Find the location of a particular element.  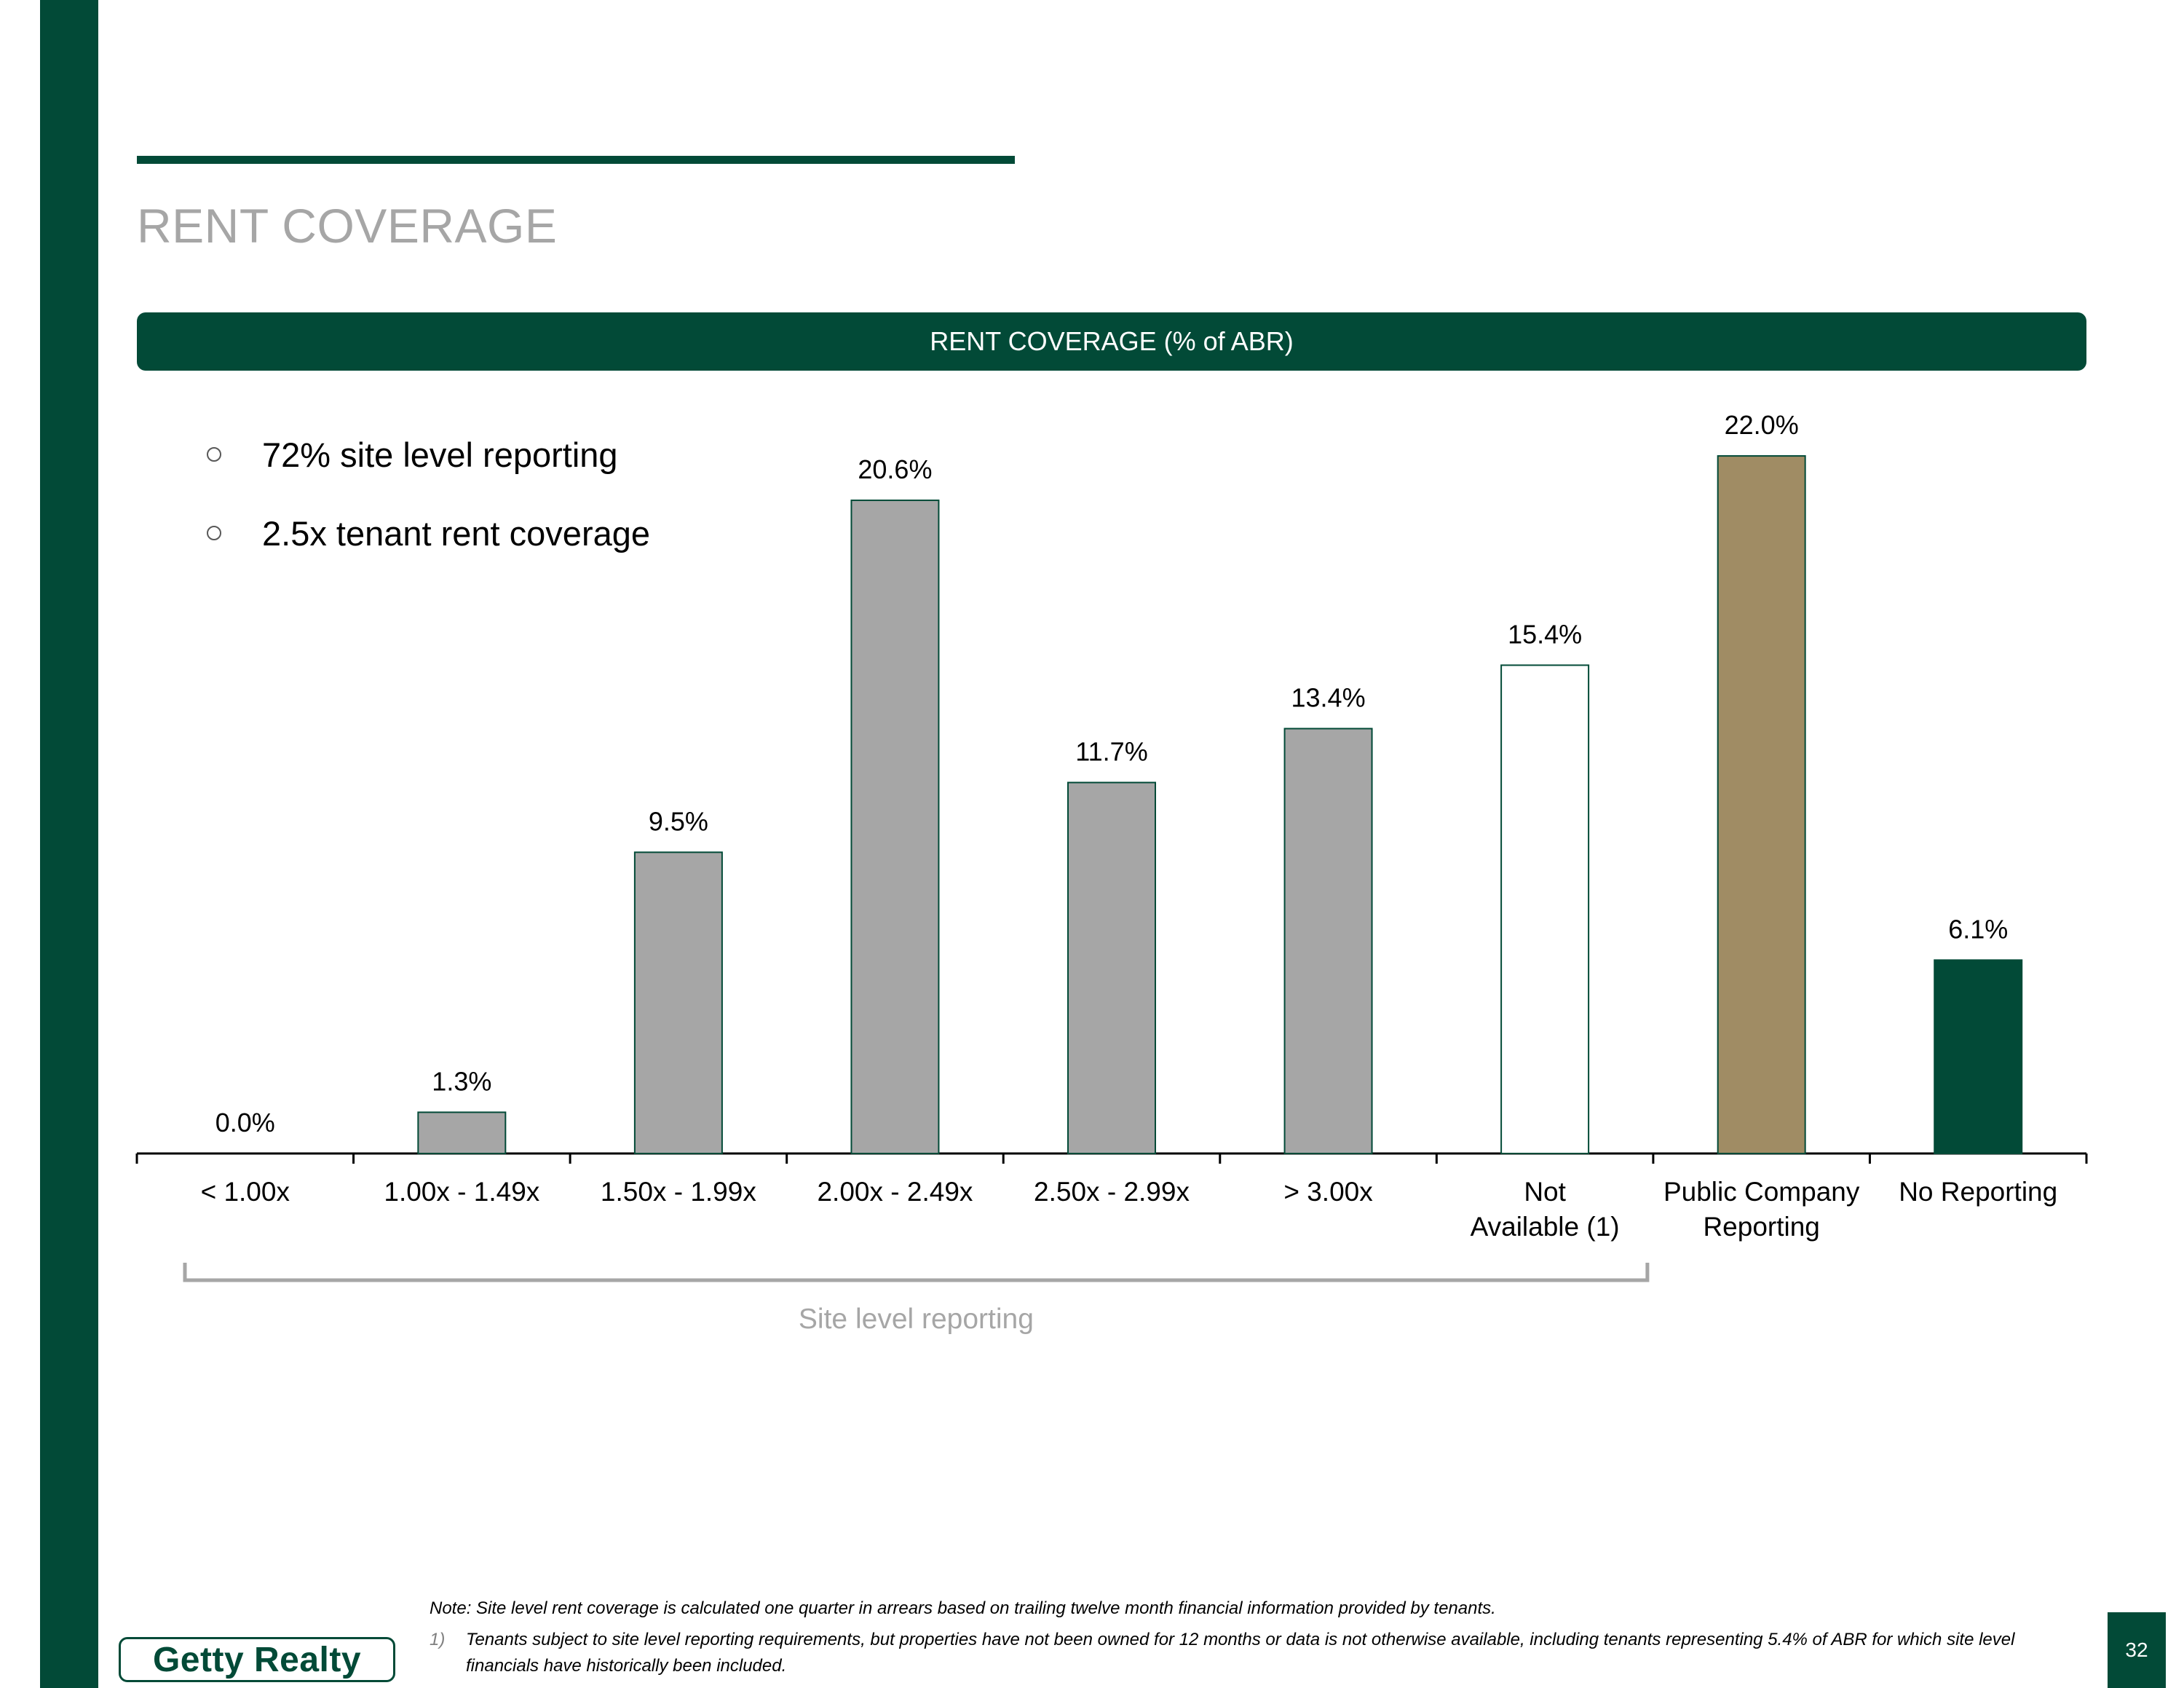

chart-title: RENT COVERAGE (% of ABR) is located at coordinates (1112, 341).